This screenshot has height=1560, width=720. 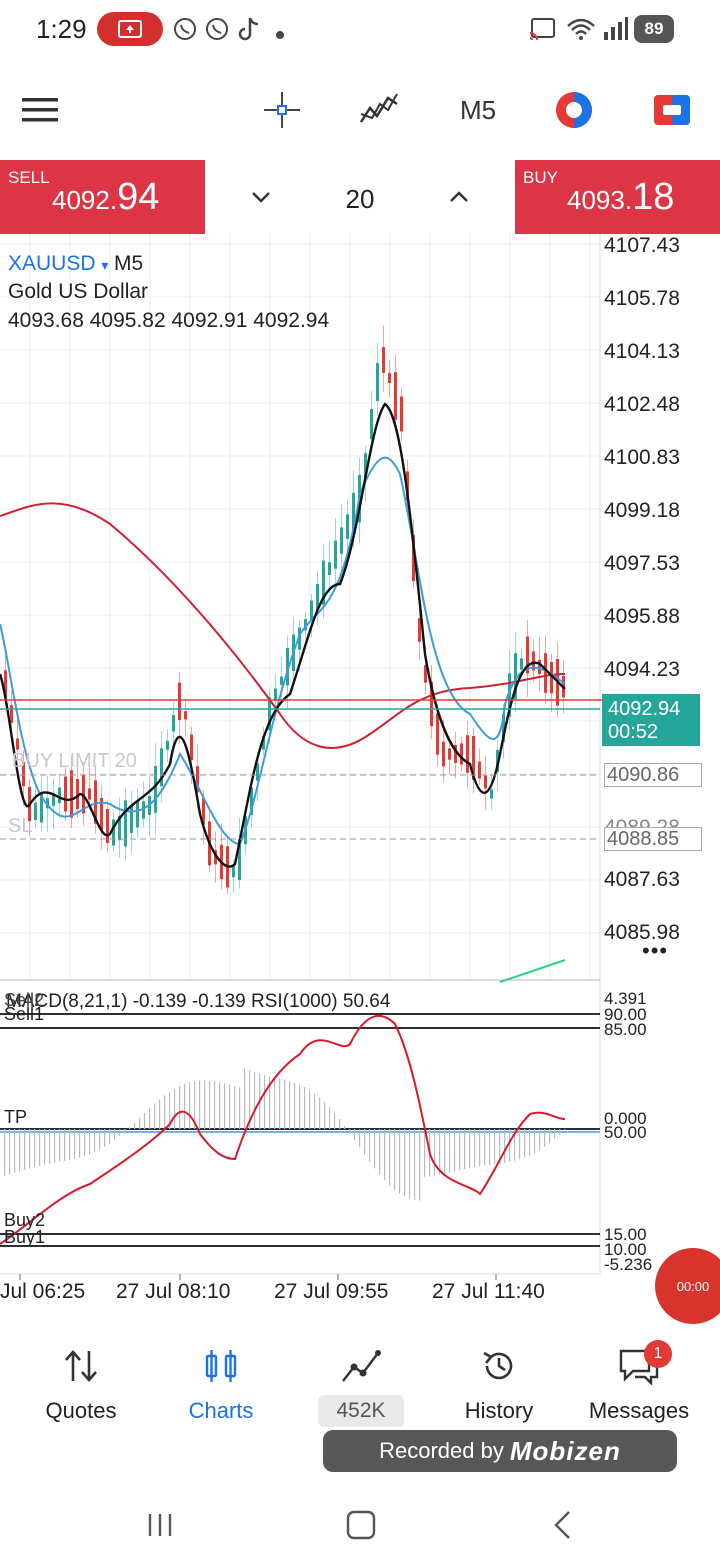 What do you see at coordinates (563, 1525) in the screenshot?
I see `back-icon` at bounding box center [563, 1525].